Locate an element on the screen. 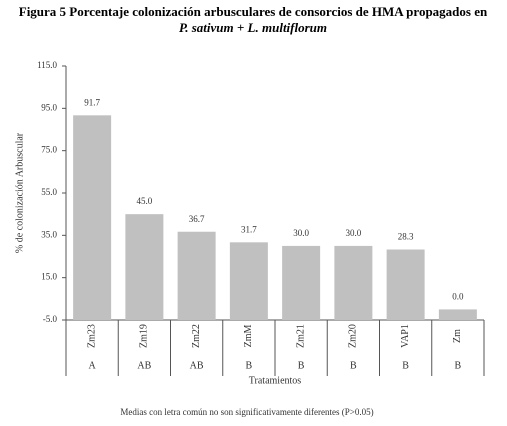 The image size is (507, 426). value-label: 0.0 is located at coordinates (458, 296).